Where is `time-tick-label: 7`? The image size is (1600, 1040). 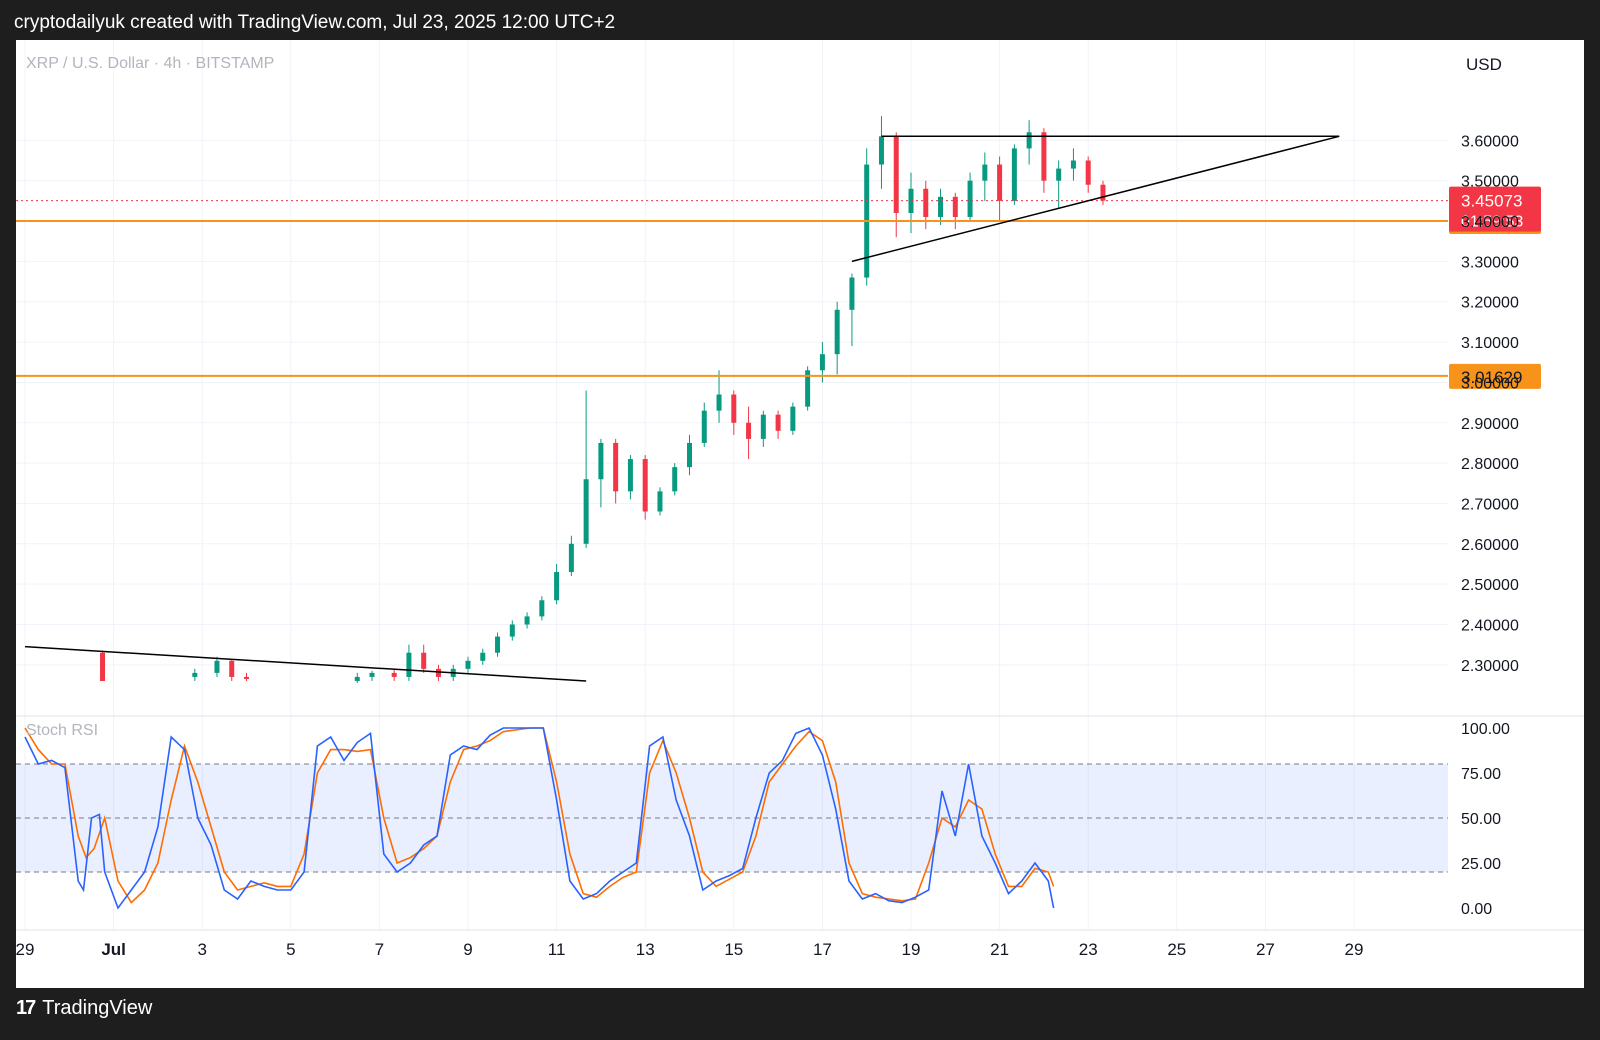
time-tick-label: 7 is located at coordinates (379, 949).